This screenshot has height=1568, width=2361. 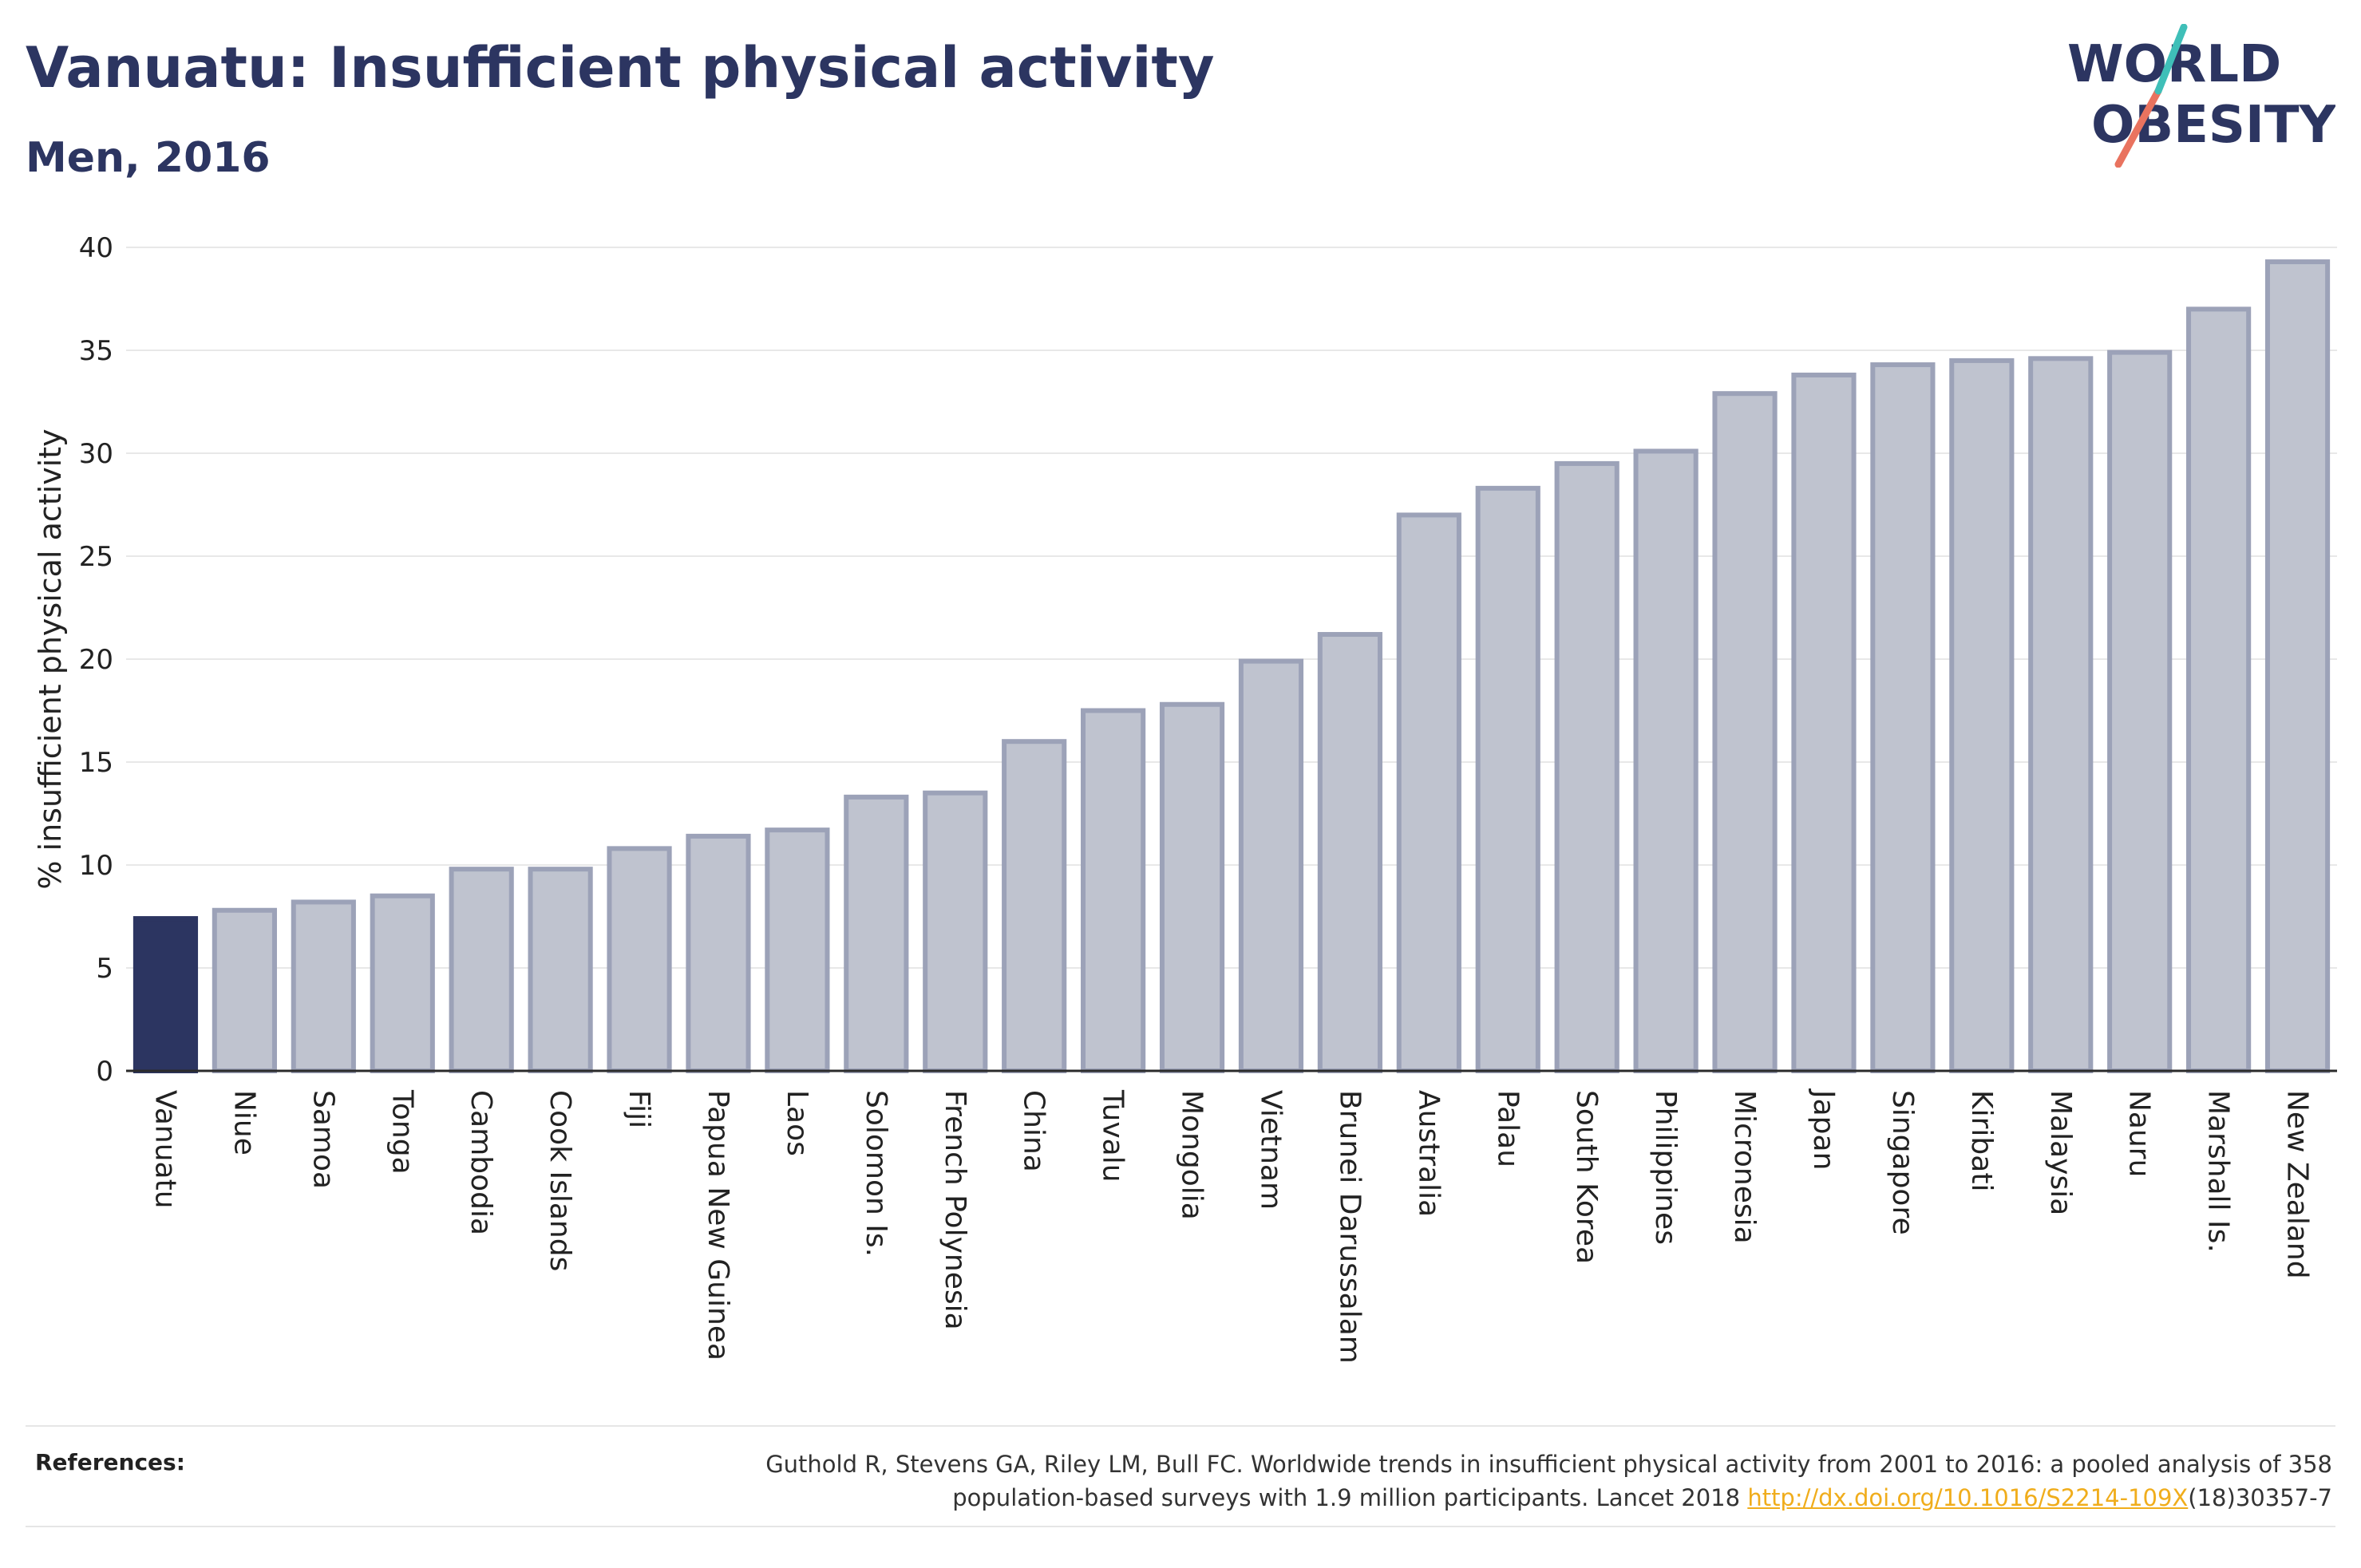 What do you see at coordinates (1666, 760) in the screenshot?
I see `bar-philippines` at bounding box center [1666, 760].